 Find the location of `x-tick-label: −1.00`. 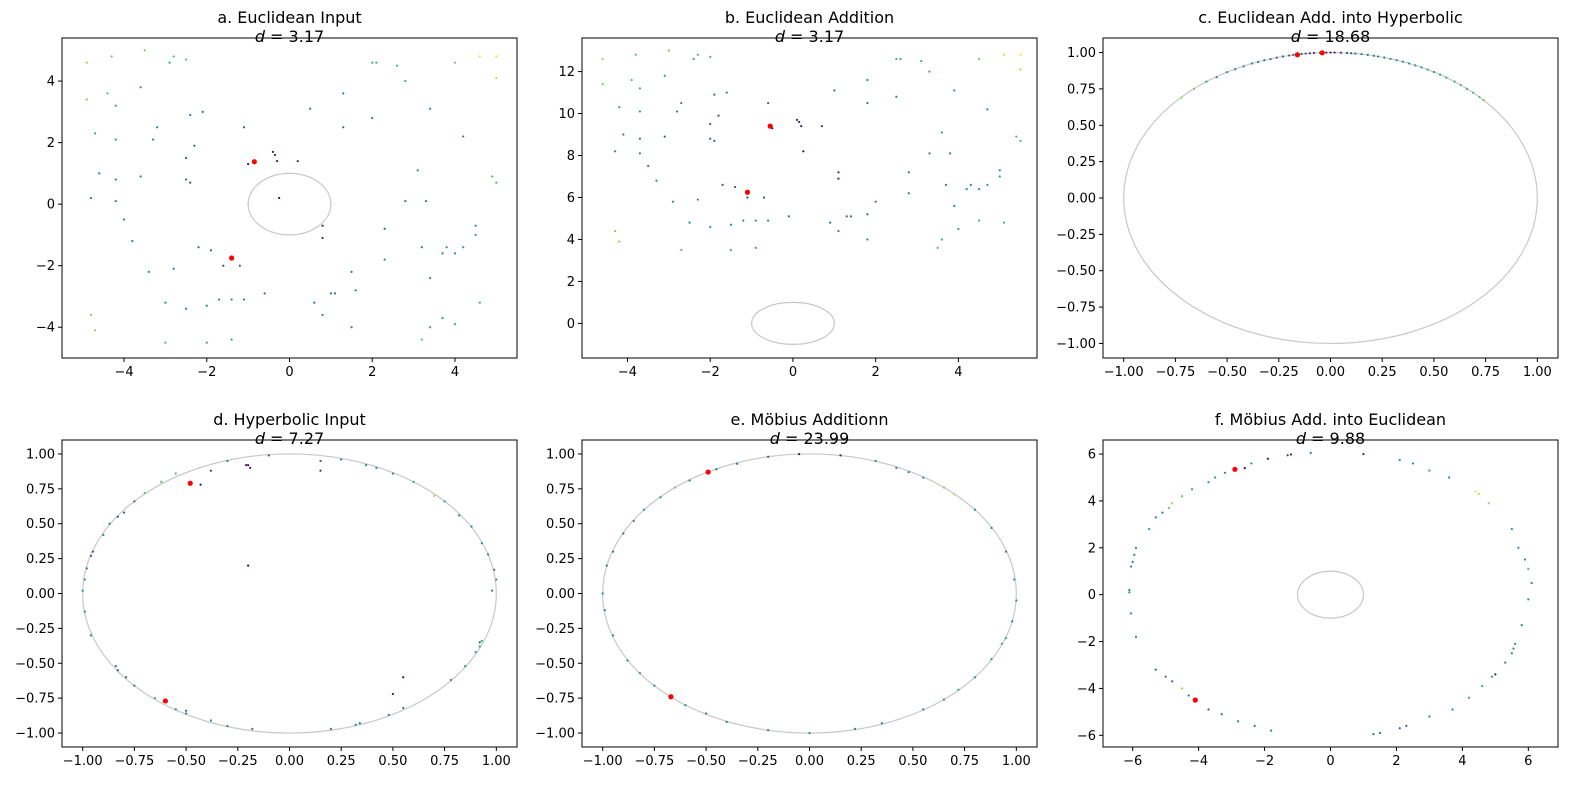

x-tick-label: −1.00 is located at coordinates (83, 761).